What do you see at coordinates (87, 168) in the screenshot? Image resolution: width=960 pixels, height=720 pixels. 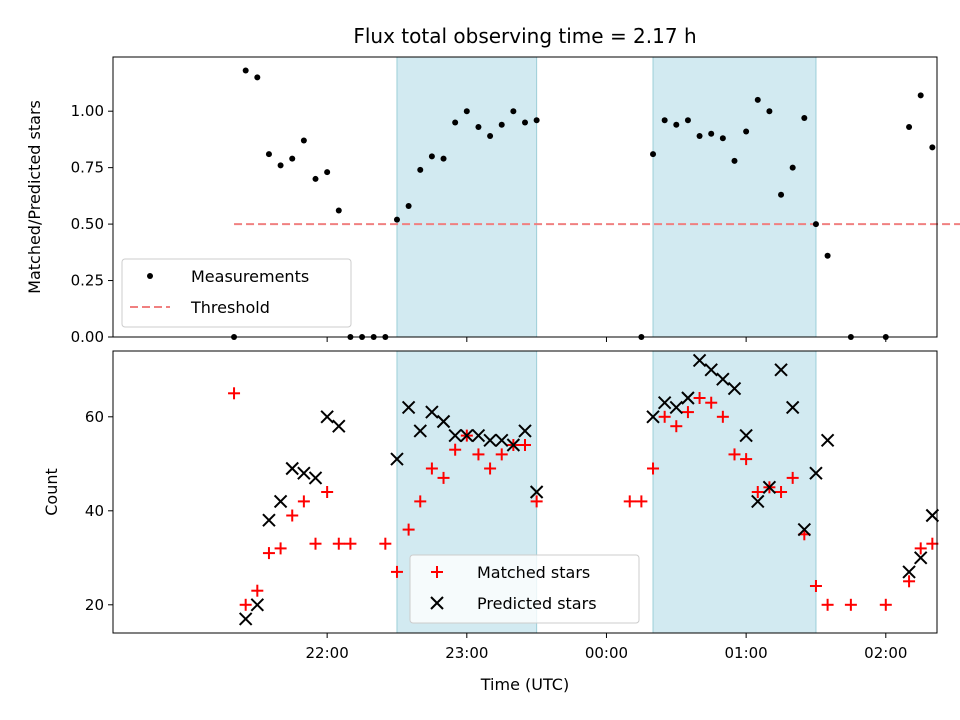 I see `top-y-tick-label: 0.75` at bounding box center [87, 168].